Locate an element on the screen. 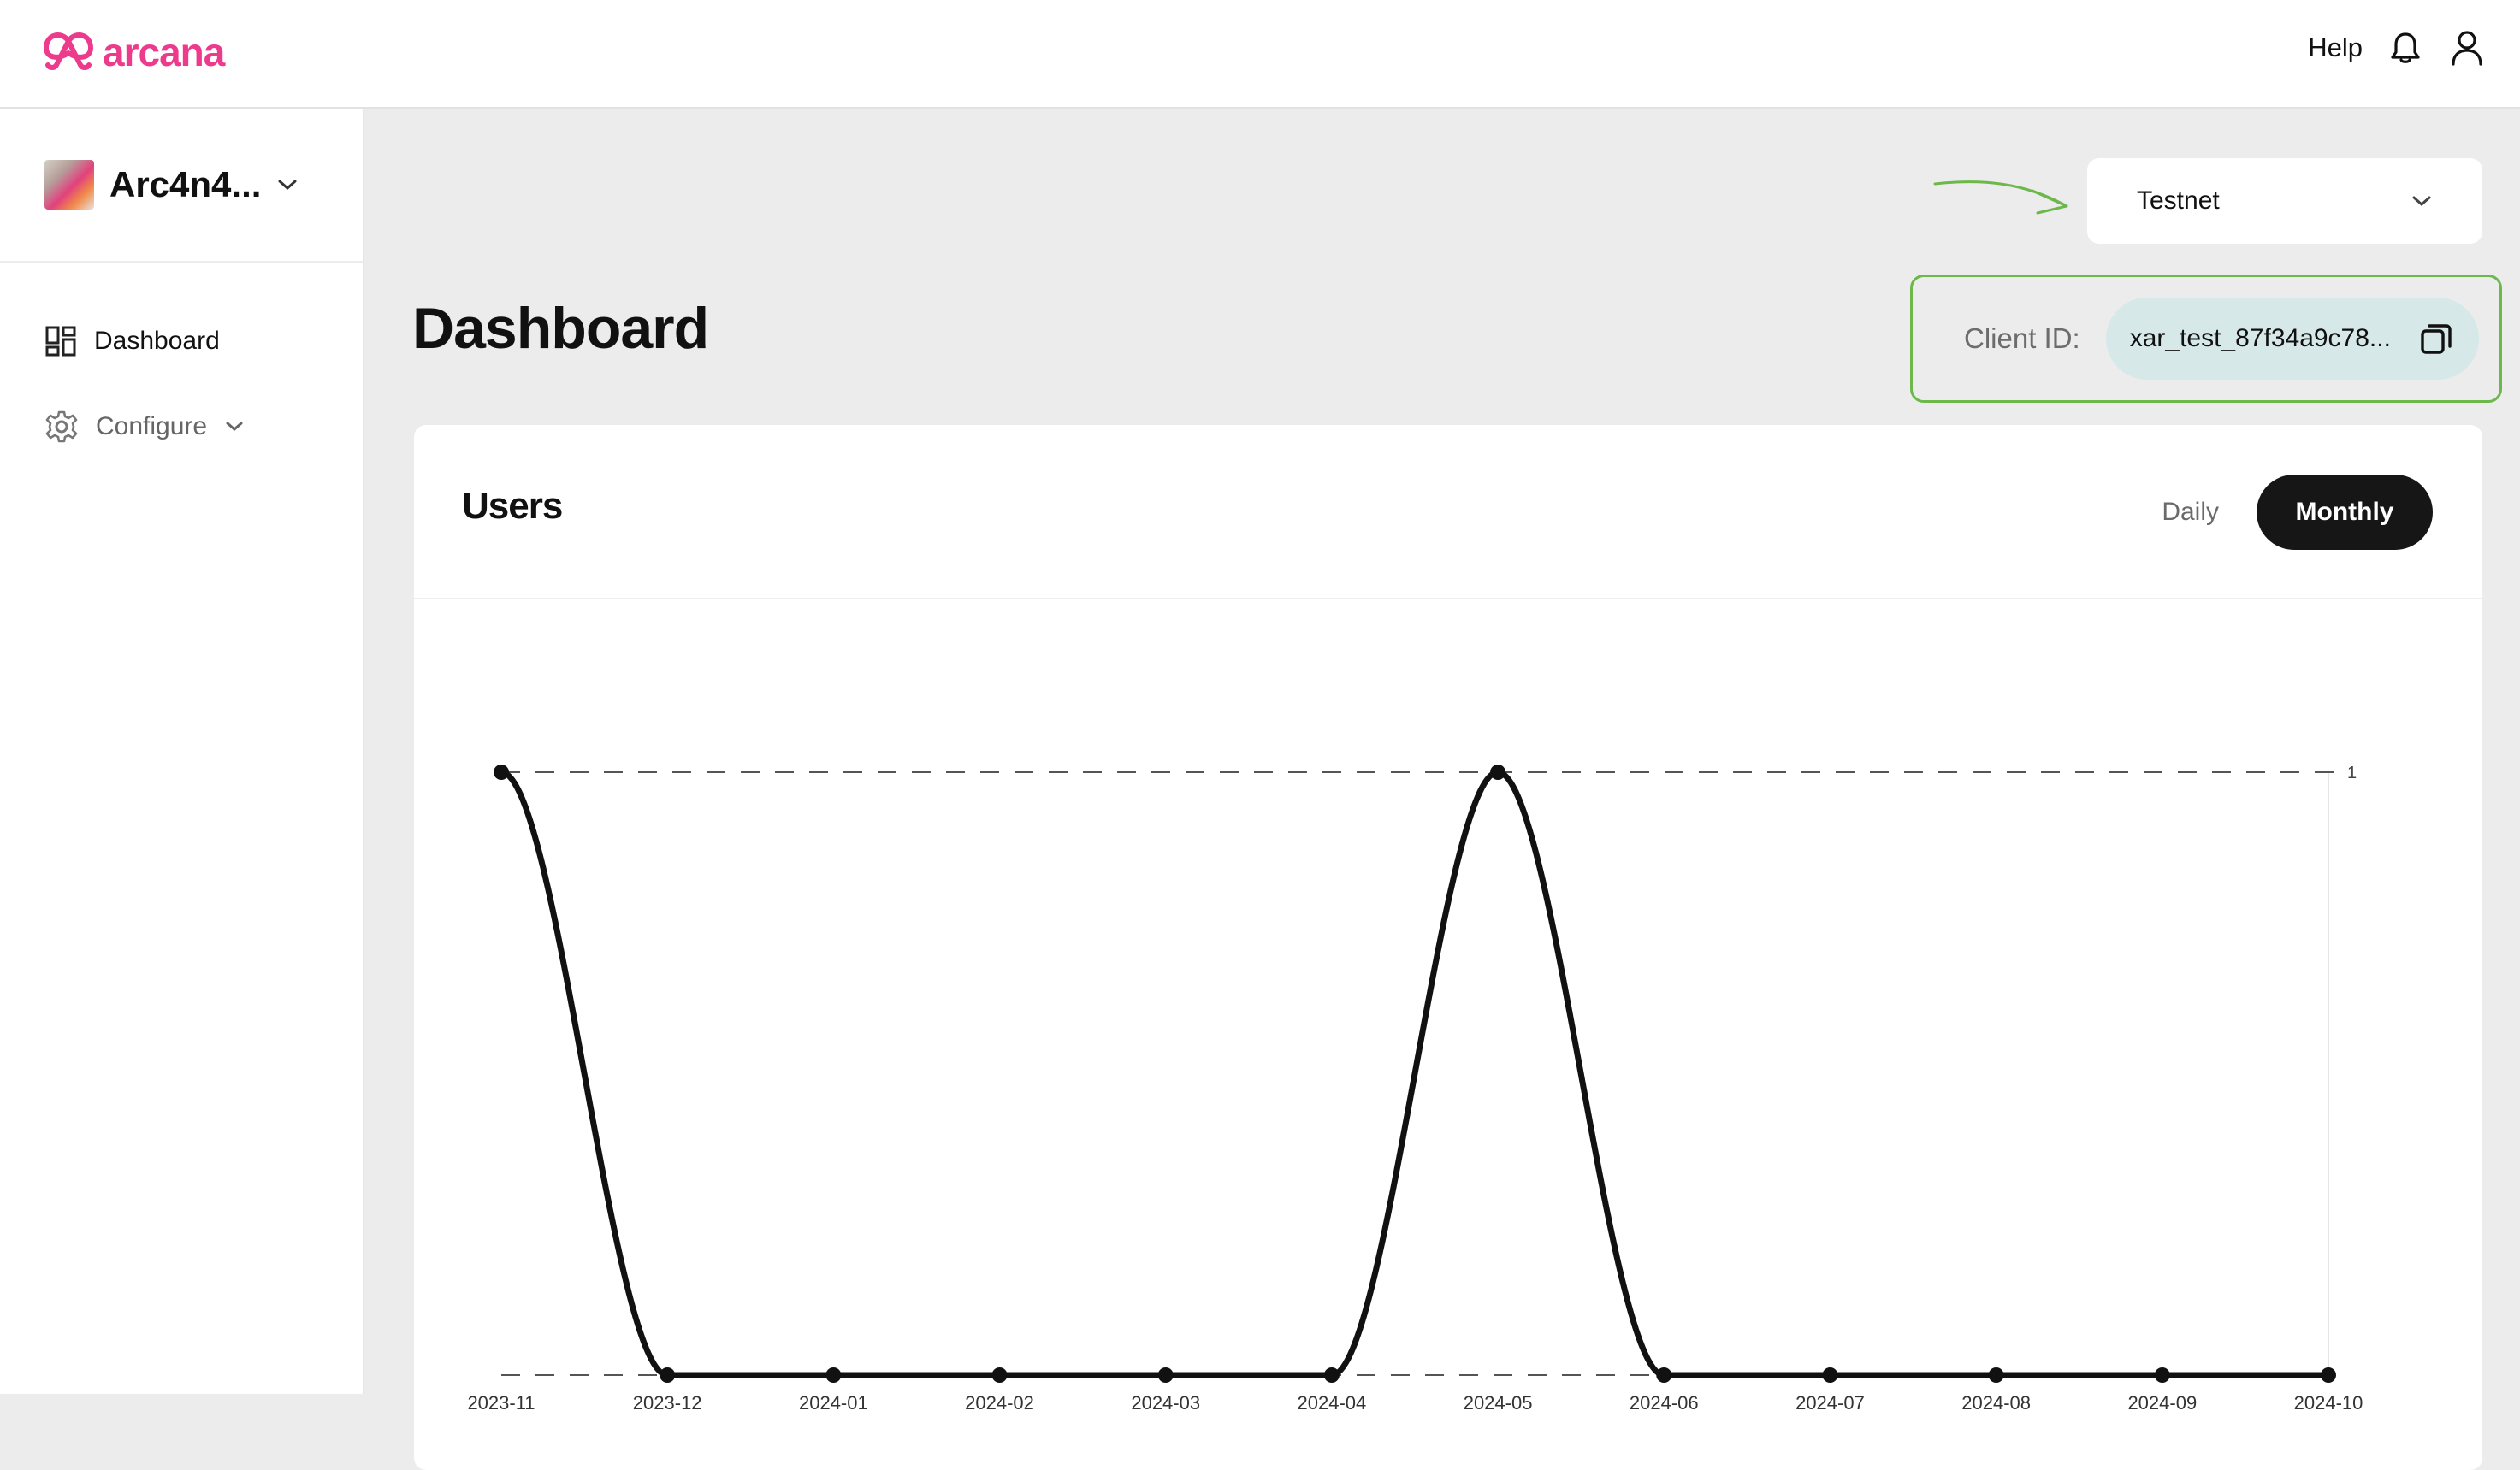 The image size is (2520, 1470). period-toggle: Daily Monthly is located at coordinates (2298, 512).